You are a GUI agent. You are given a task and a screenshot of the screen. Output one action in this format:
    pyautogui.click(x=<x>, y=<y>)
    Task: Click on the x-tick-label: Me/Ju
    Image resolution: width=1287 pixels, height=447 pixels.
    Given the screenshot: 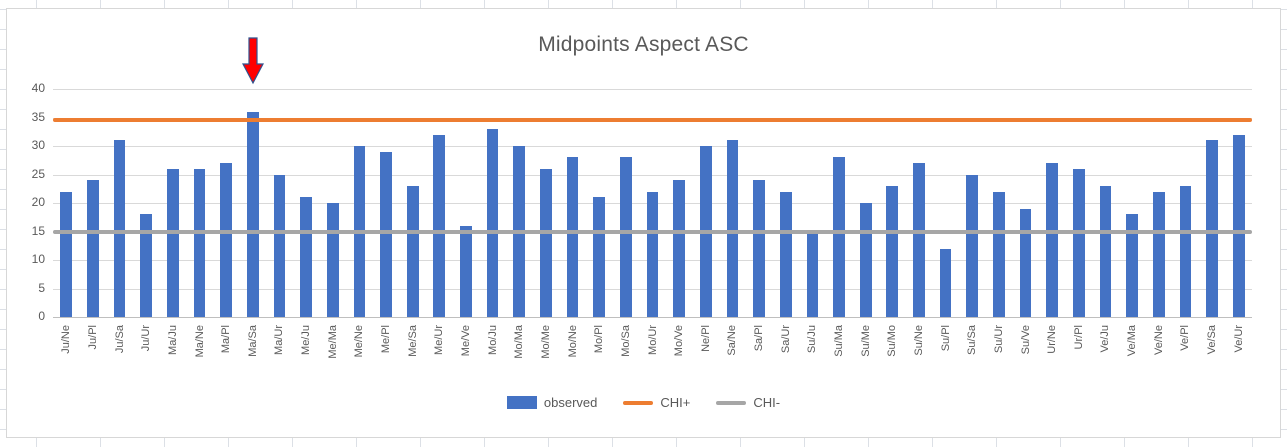 What is the action you would take?
    pyautogui.click(x=306, y=340)
    